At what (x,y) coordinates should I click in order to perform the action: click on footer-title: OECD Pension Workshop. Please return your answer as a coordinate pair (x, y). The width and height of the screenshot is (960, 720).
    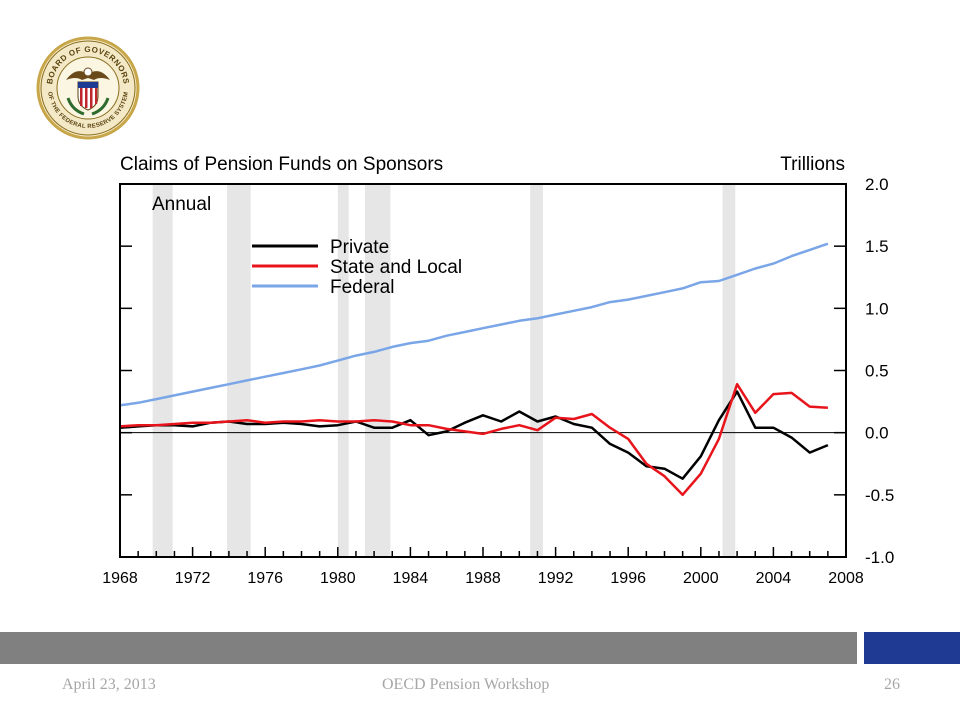
    Looking at the image, I should click on (466, 684).